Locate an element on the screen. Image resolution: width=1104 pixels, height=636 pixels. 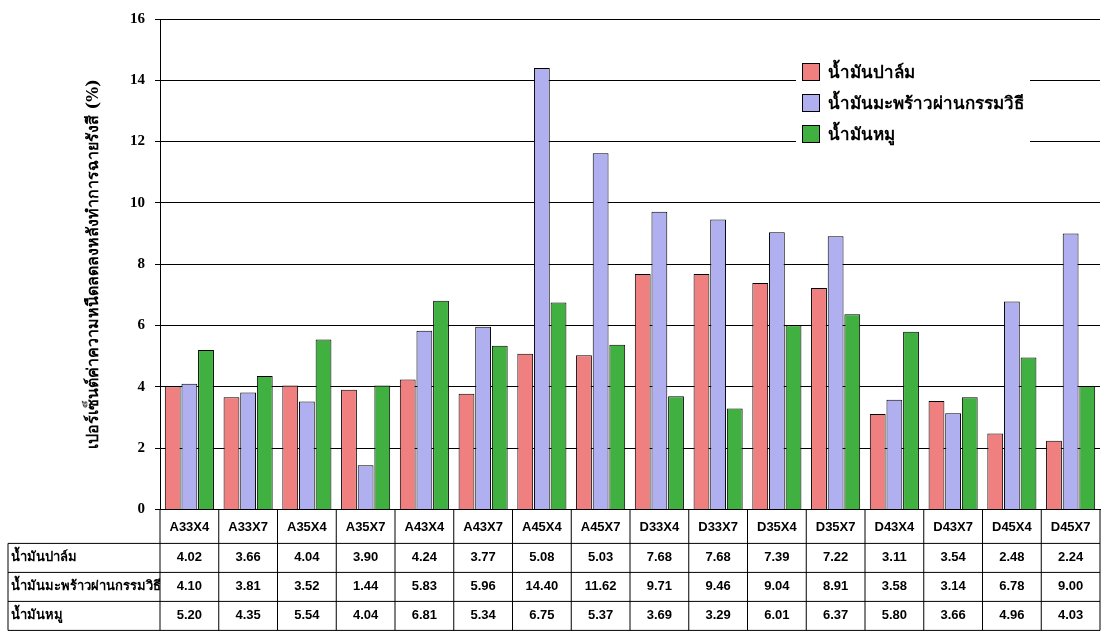
data-label: 6.75 is located at coordinates (542, 615).